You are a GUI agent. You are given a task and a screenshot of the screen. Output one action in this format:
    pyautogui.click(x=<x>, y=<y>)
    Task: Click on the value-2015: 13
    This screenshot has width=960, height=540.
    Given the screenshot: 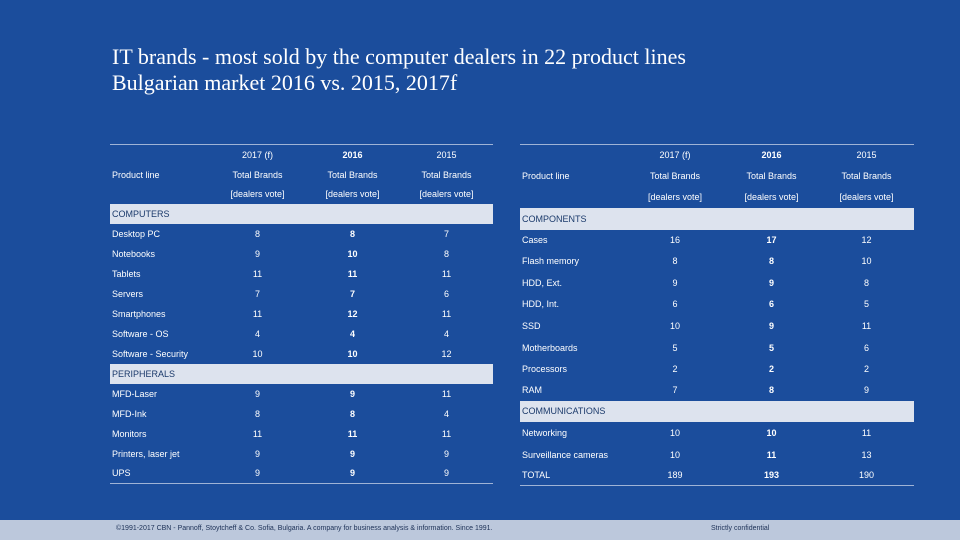 What is the action you would take?
    pyautogui.click(x=866, y=454)
    